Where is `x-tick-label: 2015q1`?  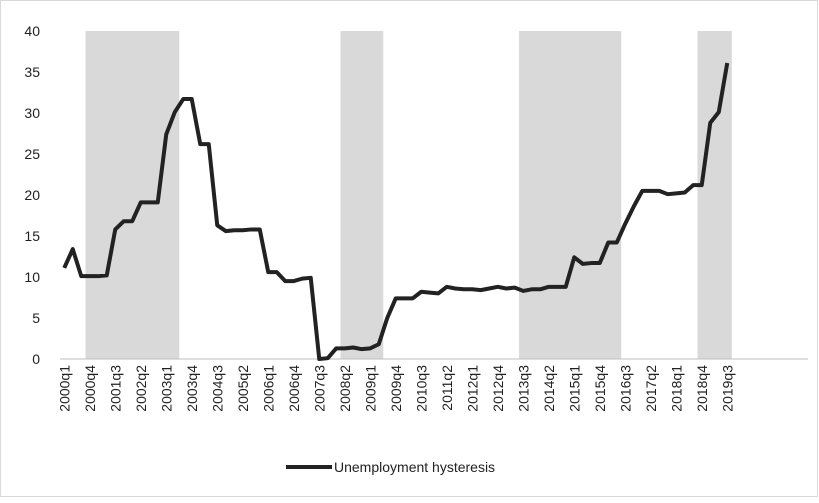
x-tick-label: 2015q1 is located at coordinates (574, 388).